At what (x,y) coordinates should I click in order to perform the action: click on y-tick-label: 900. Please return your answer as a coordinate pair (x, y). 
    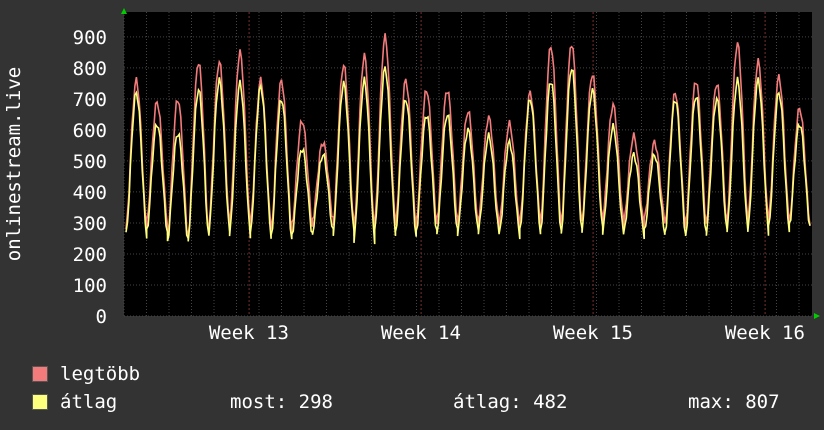
    Looking at the image, I should click on (90, 38).